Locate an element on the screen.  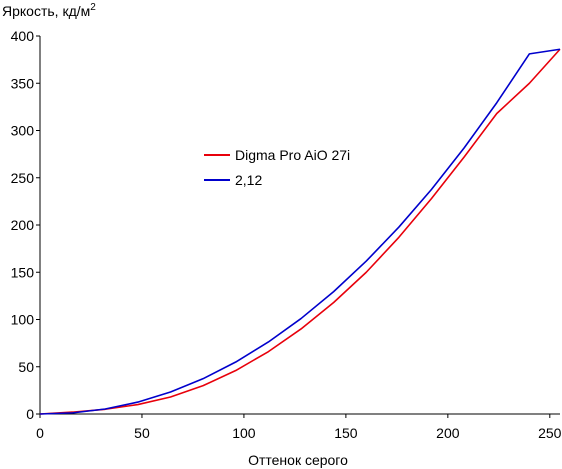
legend-label-1: Digma Pro AiO 27i is located at coordinates (292, 155).